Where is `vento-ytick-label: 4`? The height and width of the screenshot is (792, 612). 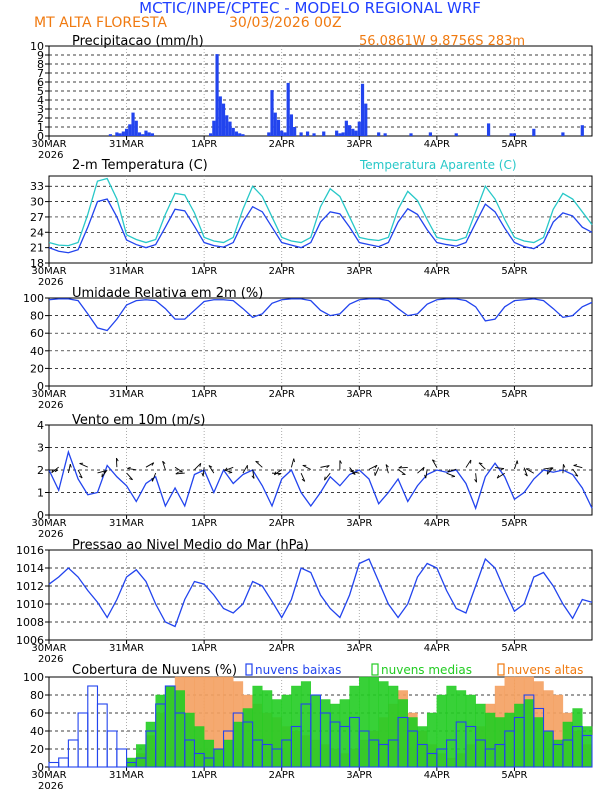
vento-ytick-label: 4 is located at coordinates (40, 425).